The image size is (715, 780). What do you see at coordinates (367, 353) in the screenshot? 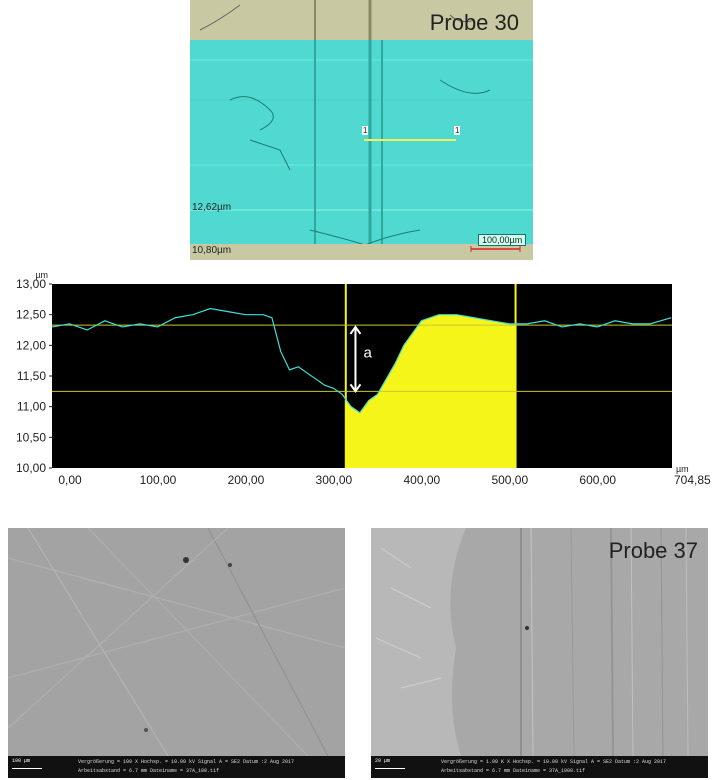
I see `annotation-label: a` at bounding box center [367, 353].